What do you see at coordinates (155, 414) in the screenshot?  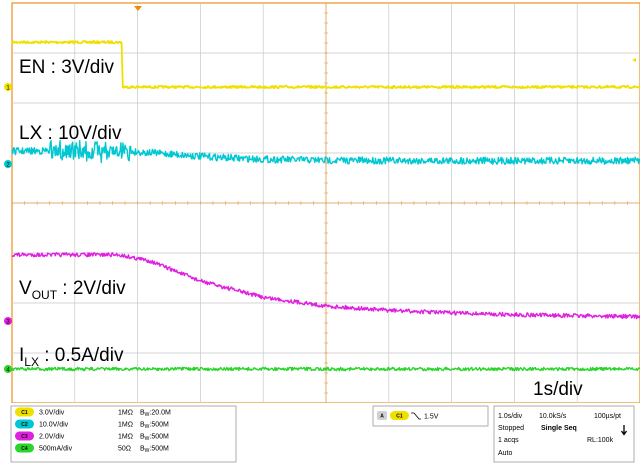 I see `channel-bandwidth: BW:20.0M` at bounding box center [155, 414].